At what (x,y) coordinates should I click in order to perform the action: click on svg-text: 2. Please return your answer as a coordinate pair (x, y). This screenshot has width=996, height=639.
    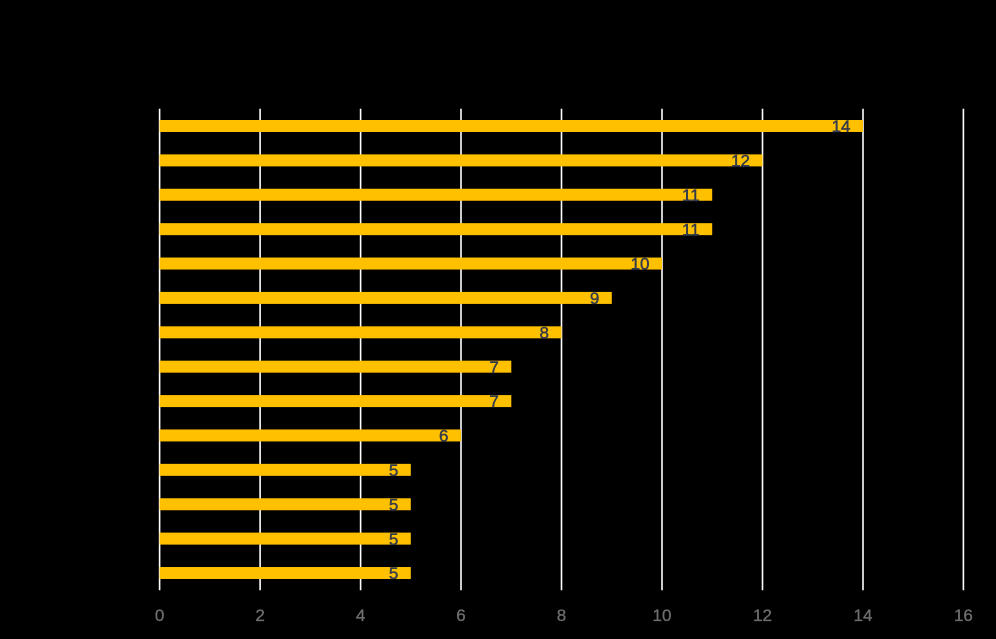
    Looking at the image, I should click on (259, 615).